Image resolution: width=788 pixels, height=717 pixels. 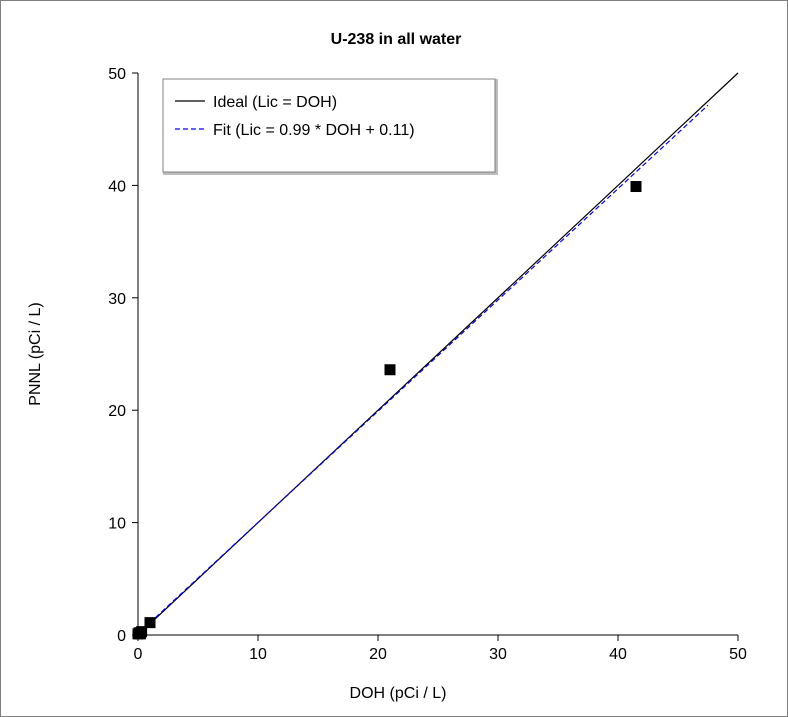 I want to click on y-tick-label: 20, so click(x=117, y=411).